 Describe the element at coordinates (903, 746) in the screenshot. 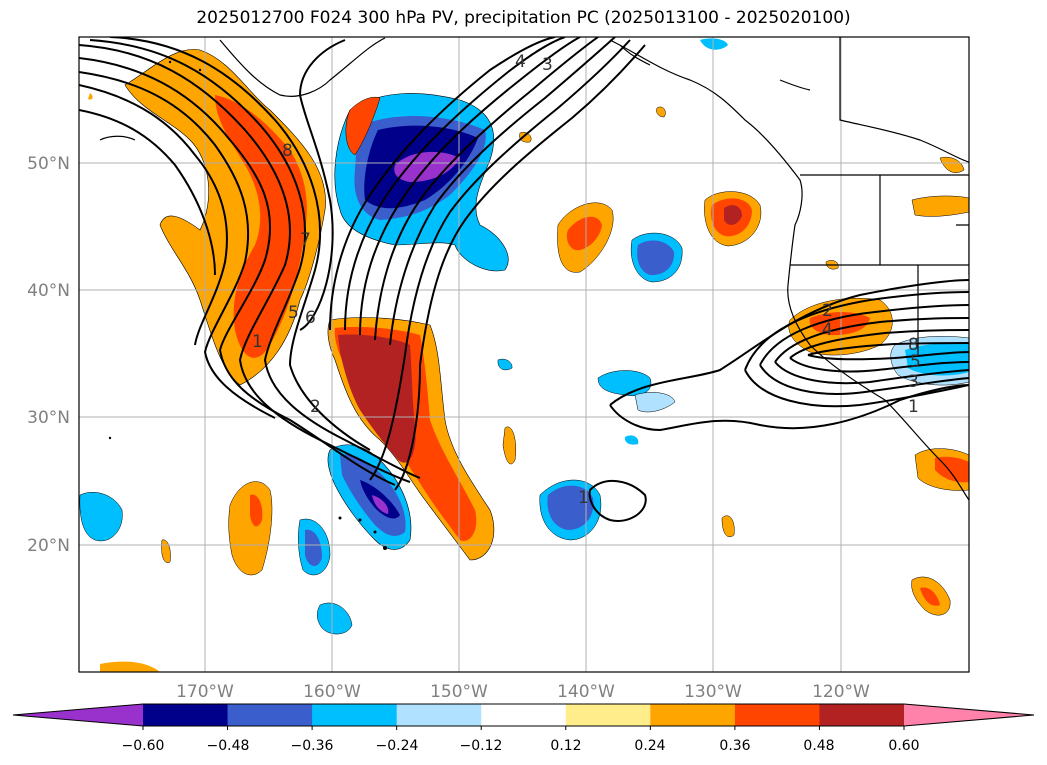

I see `colorbar-tick-label: 0.60` at that location.